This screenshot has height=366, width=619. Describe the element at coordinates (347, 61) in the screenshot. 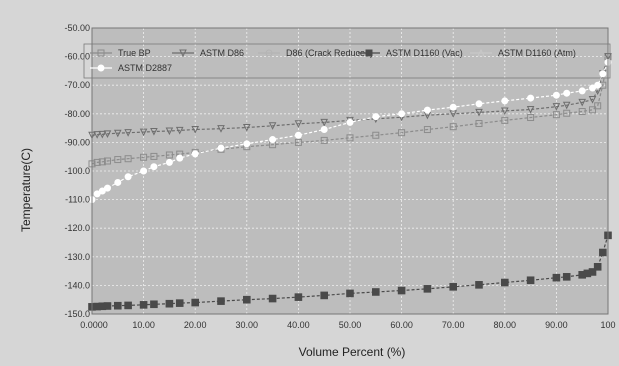

I see `legend-box` at that location.